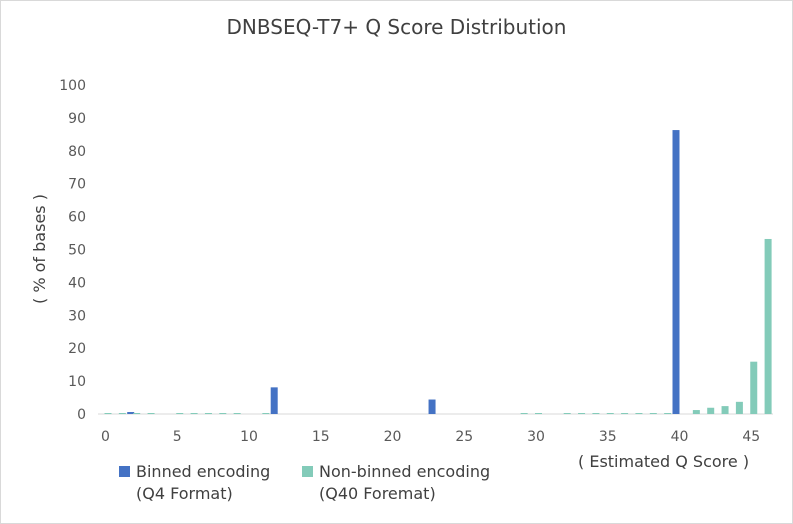  Describe the element at coordinates (177, 437) in the screenshot. I see `x-tick-label: 5` at that location.